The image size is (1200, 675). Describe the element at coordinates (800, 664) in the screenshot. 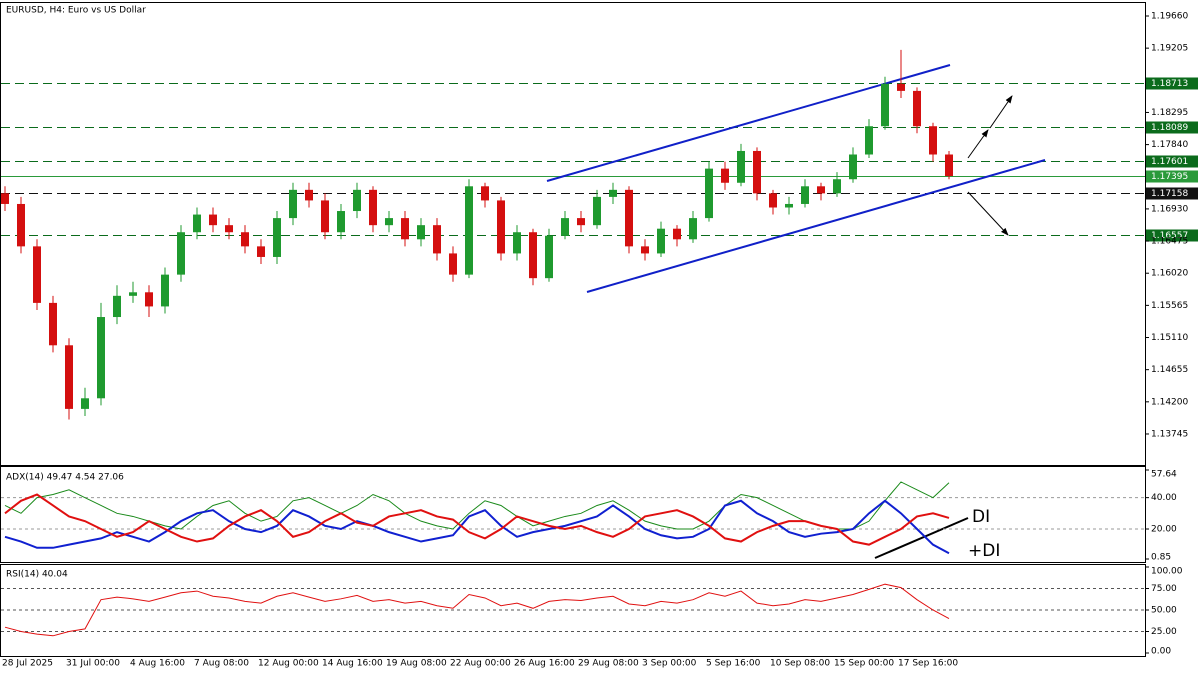

I see `x-tick-label: 10 Sep 08:00` at that location.